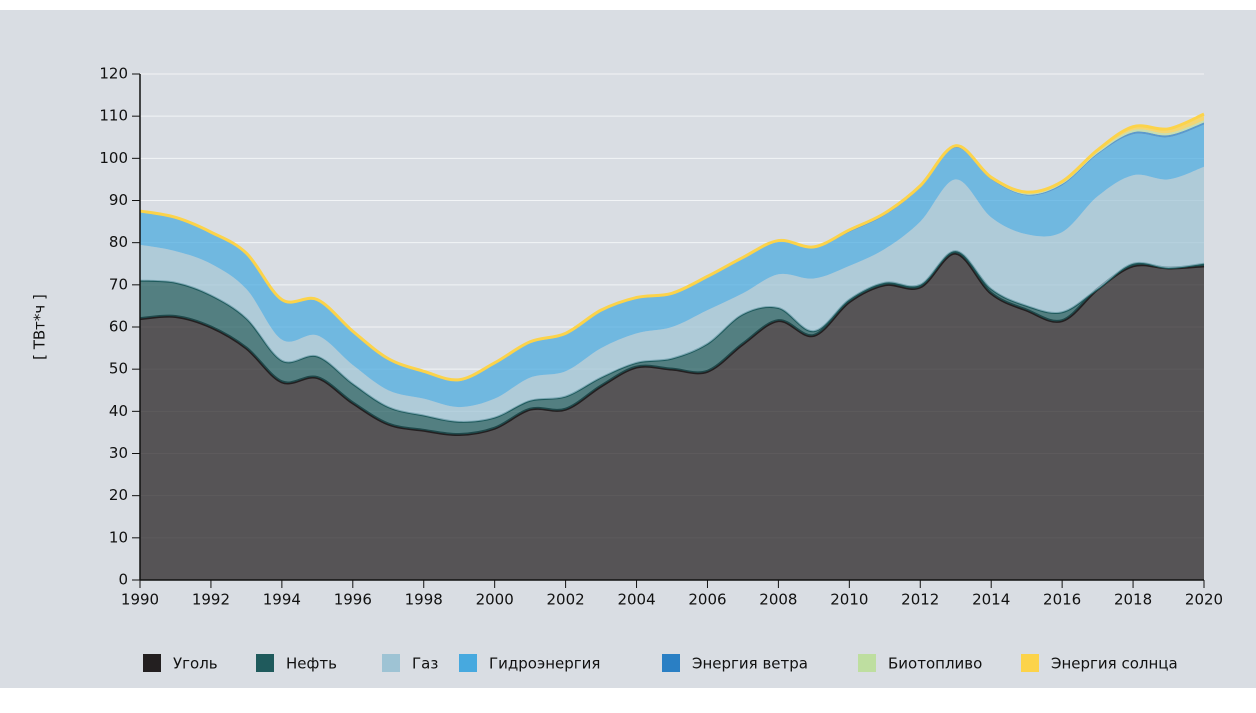  What do you see at coordinates (282, 600) in the screenshot?
I see `x-tick-label: 1994` at bounding box center [282, 600].